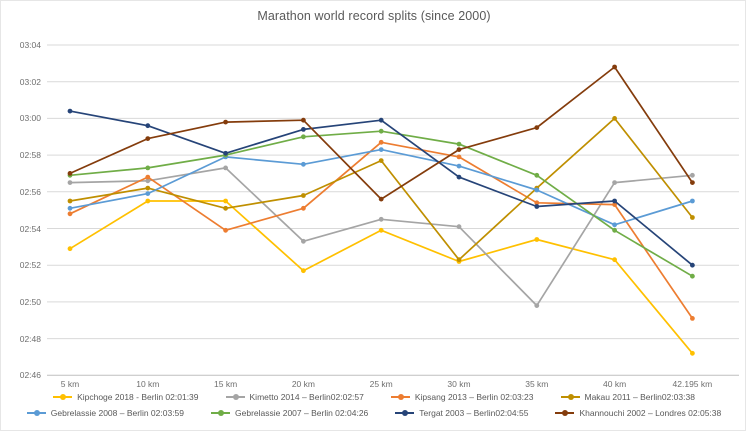  What do you see at coordinates (474, 397) in the screenshot?
I see `legend-label: Kipsang 2013 – Berlin 02:03:23` at bounding box center [474, 397].